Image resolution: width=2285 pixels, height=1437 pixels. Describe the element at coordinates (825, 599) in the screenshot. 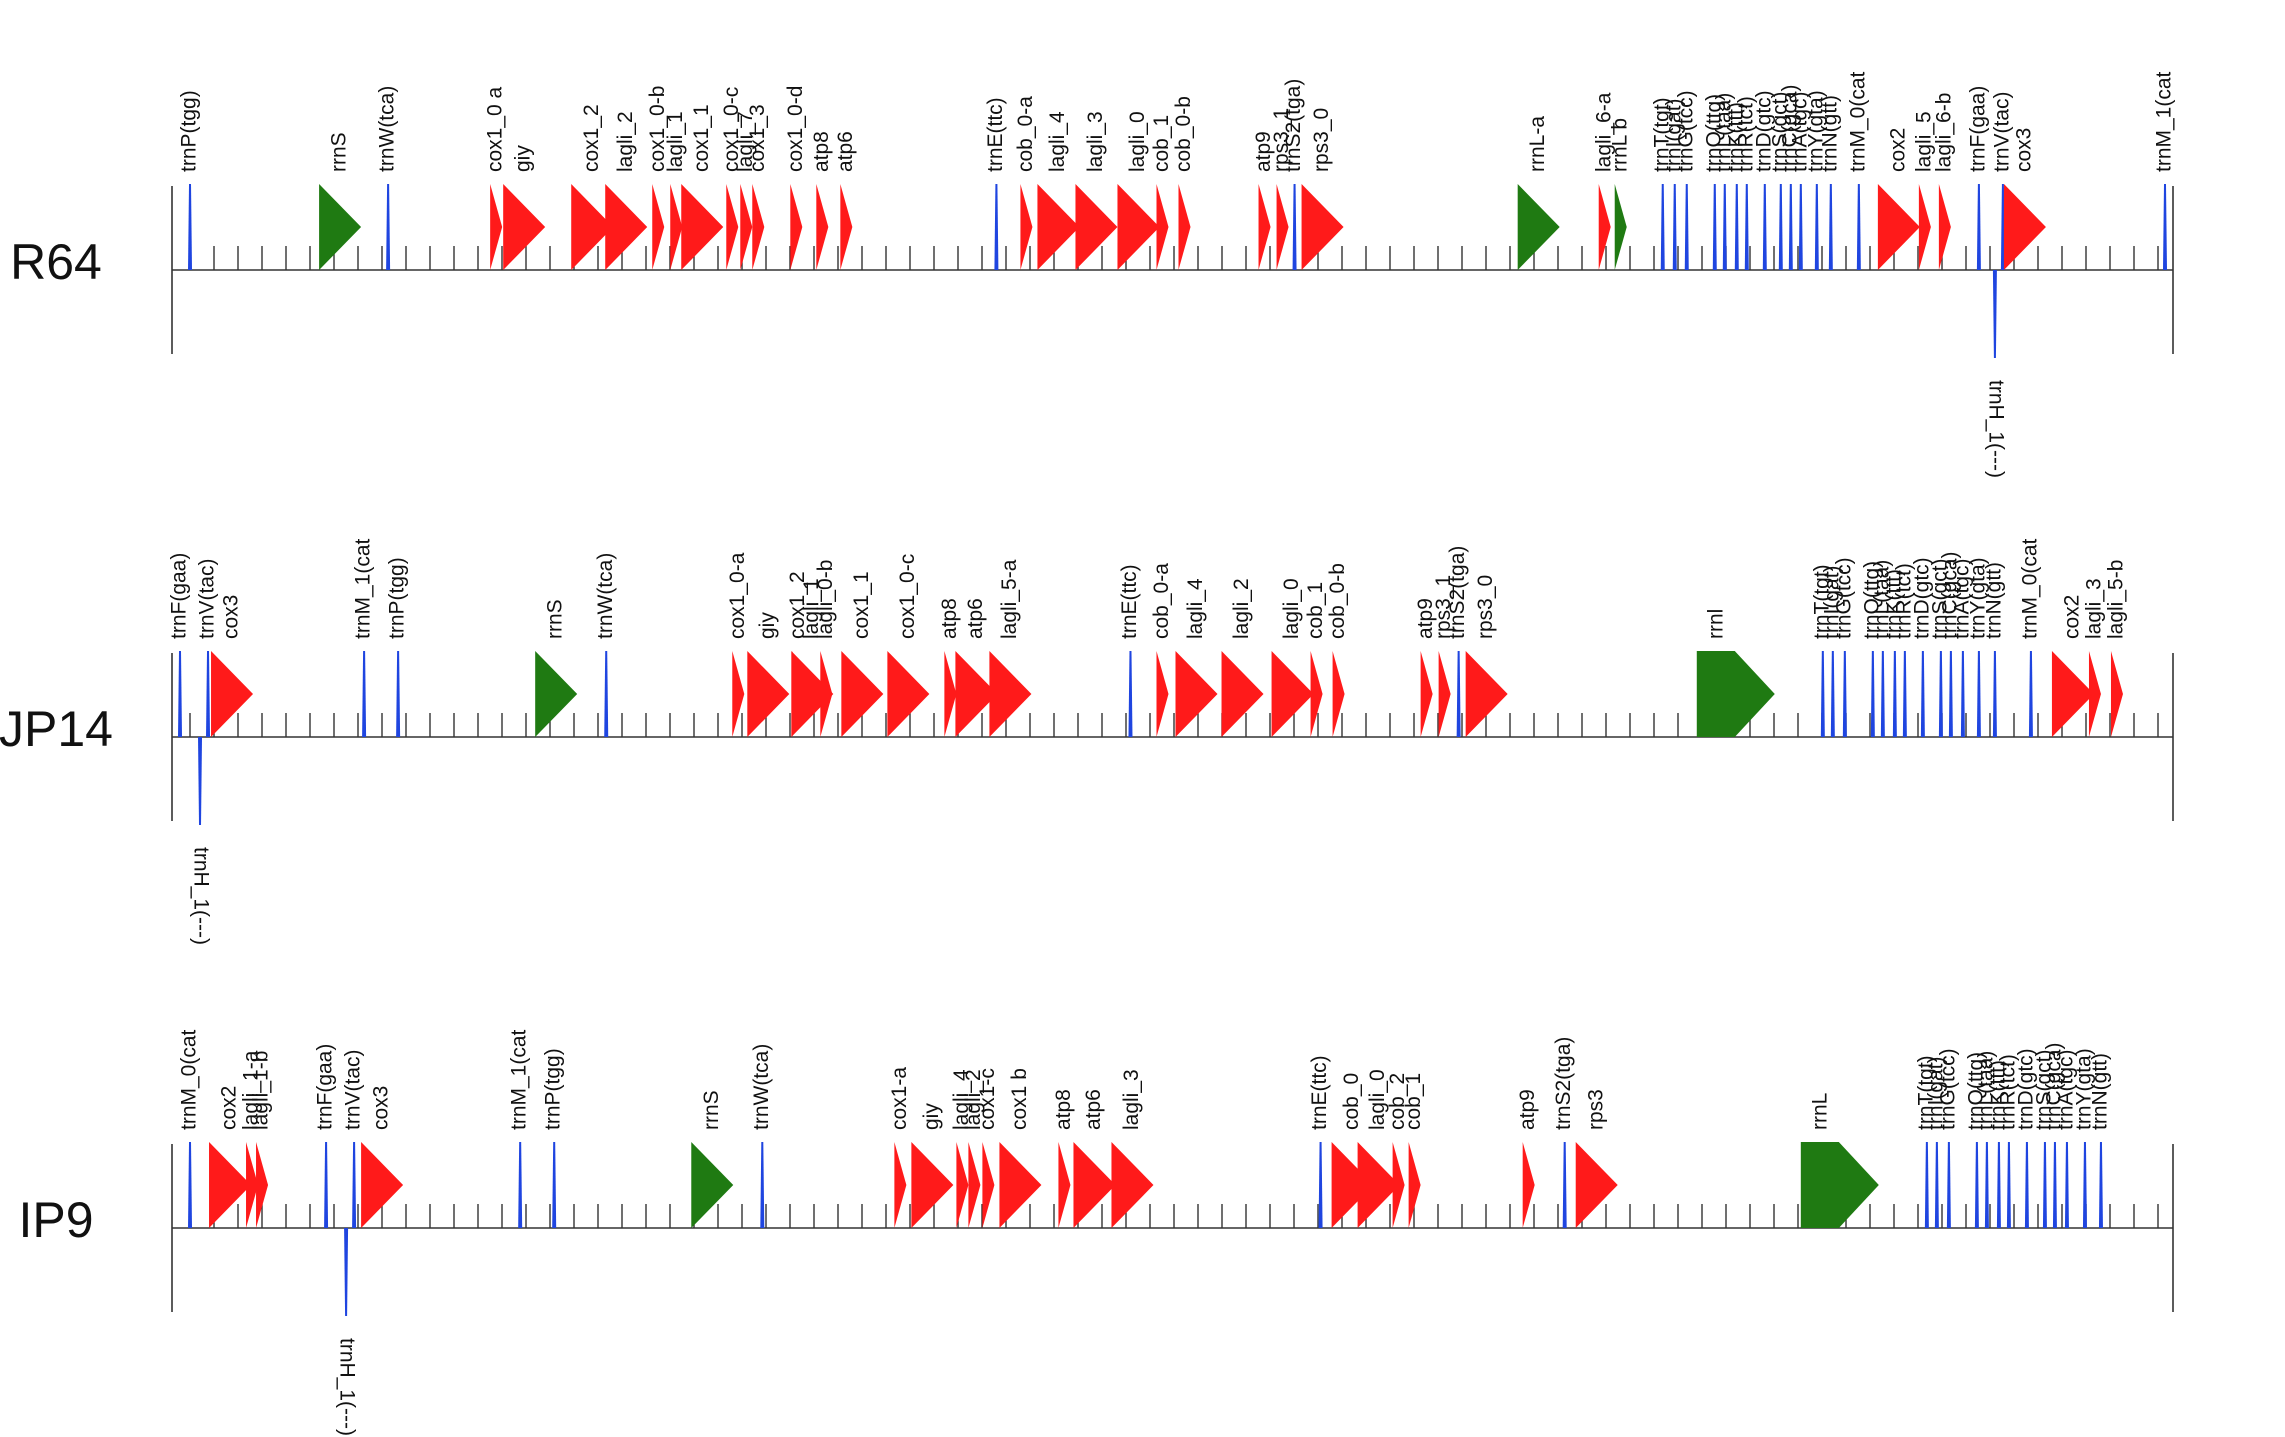

I see `gene-label: lagli_0-b` at that location.